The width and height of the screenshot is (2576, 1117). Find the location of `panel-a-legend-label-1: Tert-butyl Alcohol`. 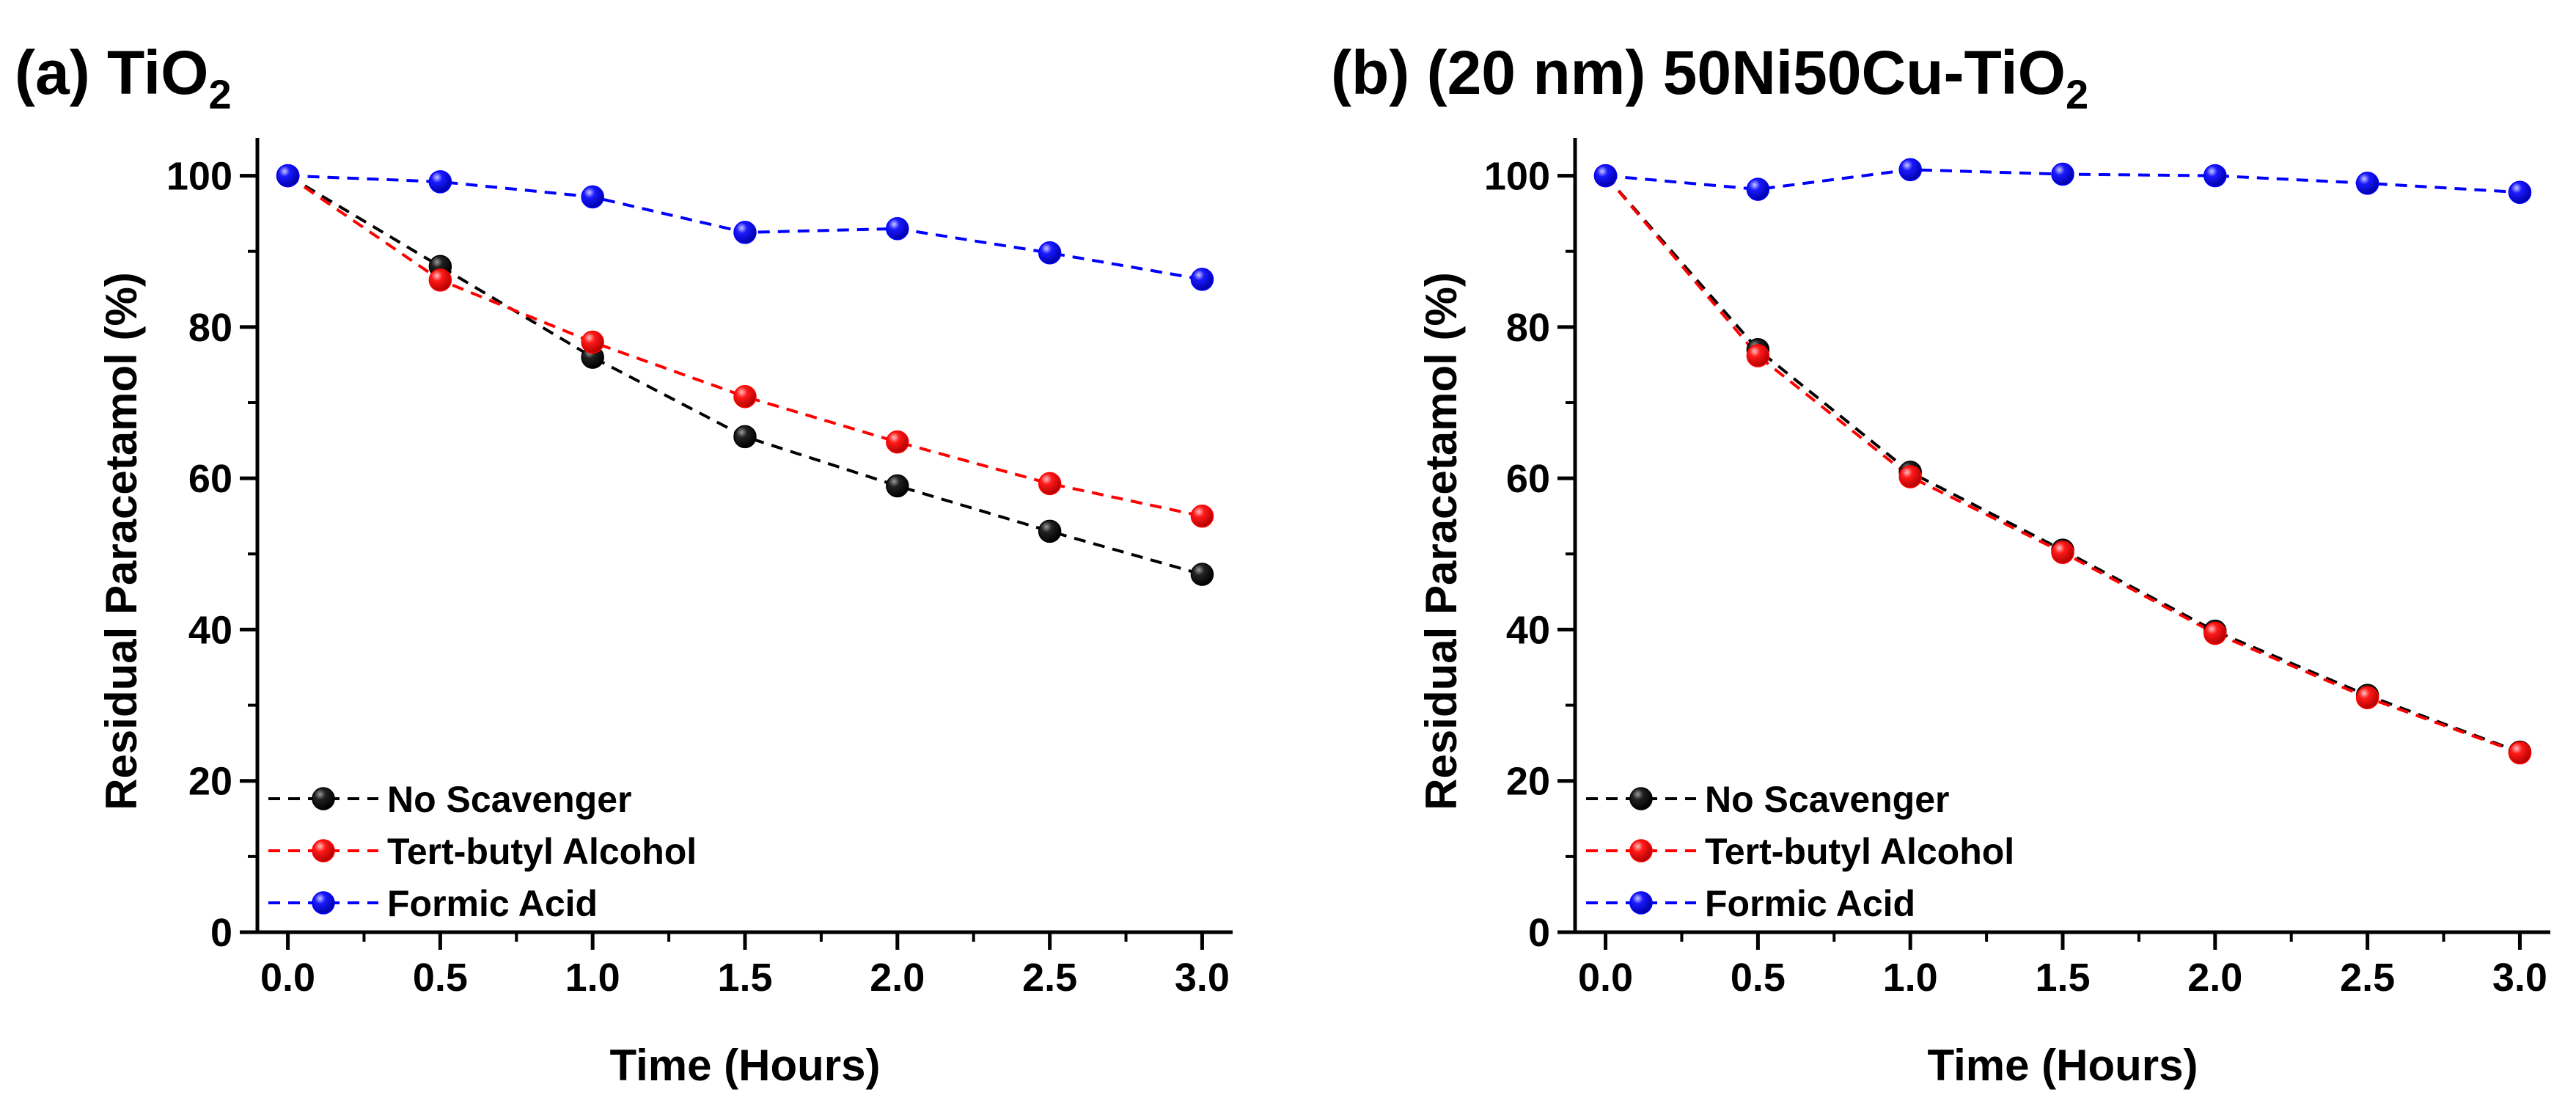

panel-a-legend-label-1: Tert-butyl Alcohol is located at coordinates (542, 851).